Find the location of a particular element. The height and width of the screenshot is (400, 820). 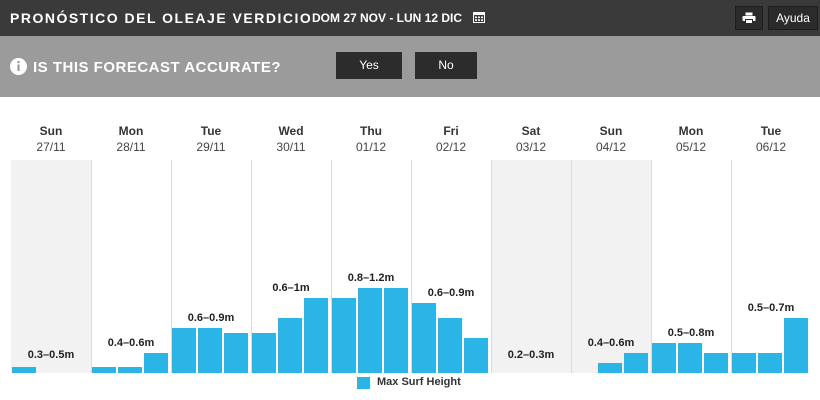

day-date: 03/12 is located at coordinates (531, 147).